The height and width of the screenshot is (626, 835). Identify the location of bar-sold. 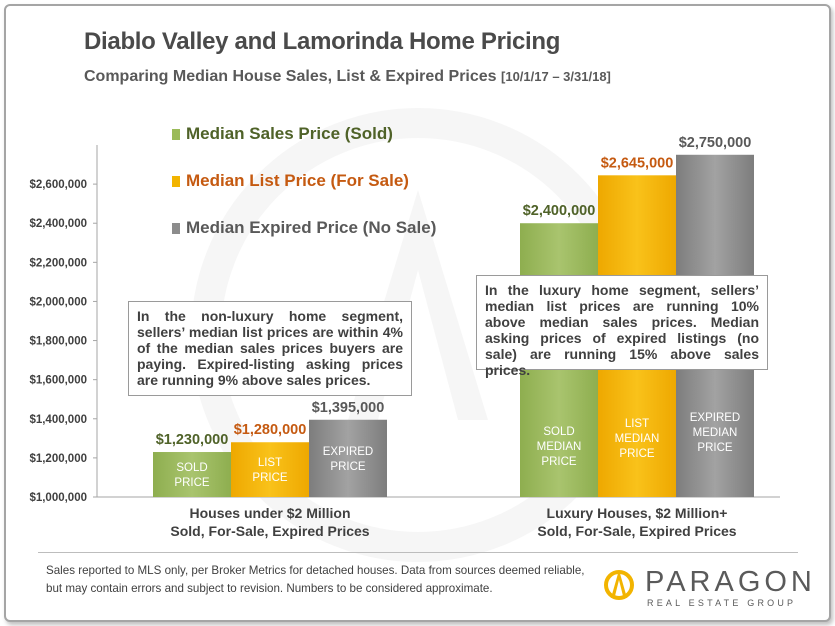
(192, 474).